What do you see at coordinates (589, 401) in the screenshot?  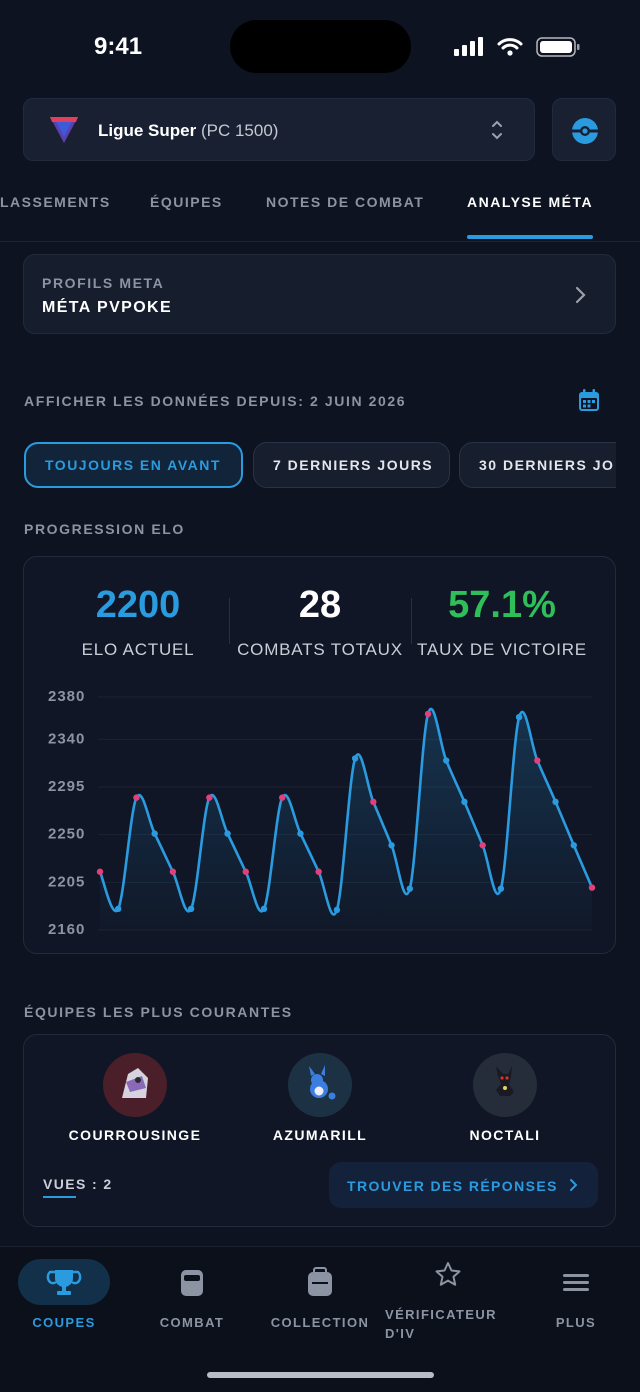 I see `calendar-icon` at bounding box center [589, 401].